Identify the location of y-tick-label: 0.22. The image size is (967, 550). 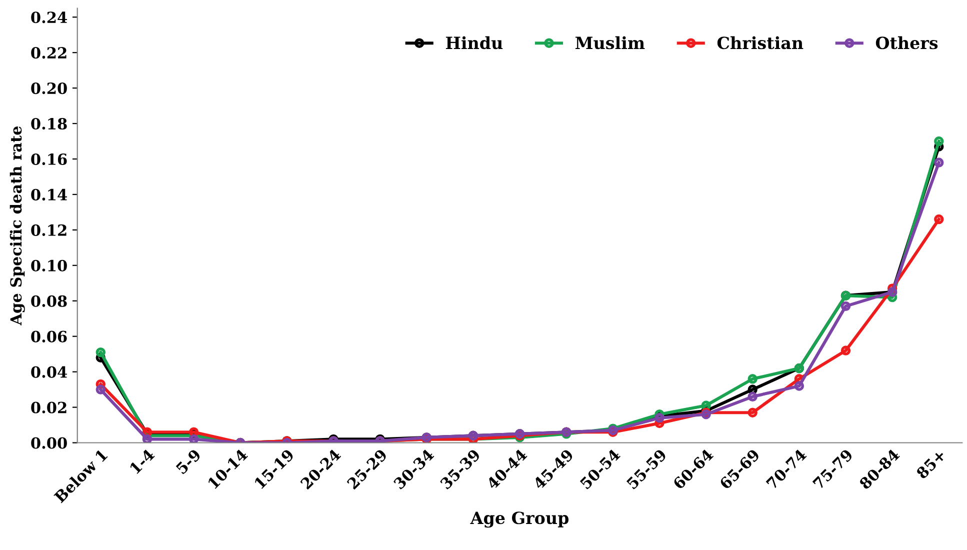
(48, 53).